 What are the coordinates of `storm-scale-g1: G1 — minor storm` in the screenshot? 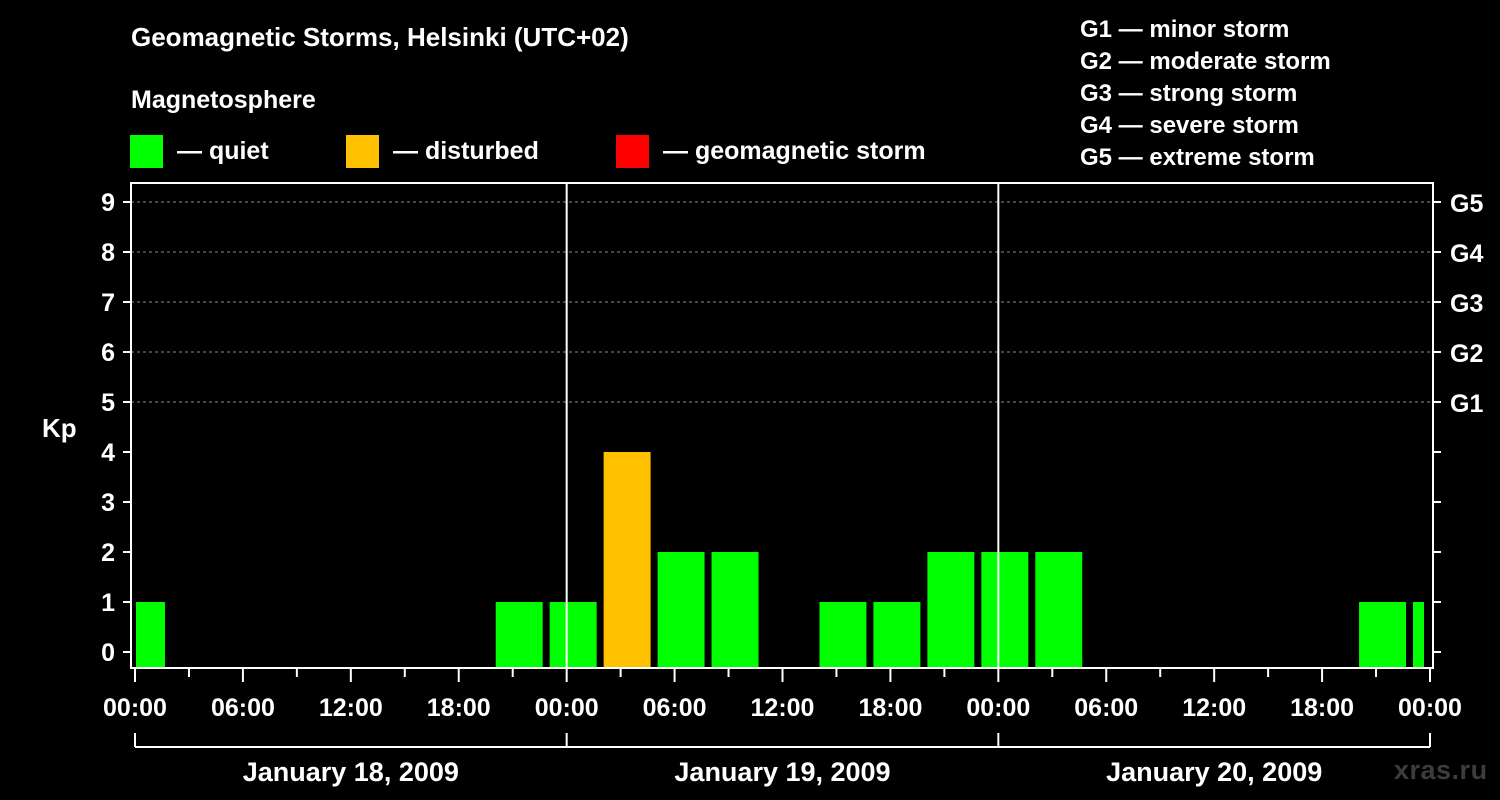 It's located at (1185, 29).